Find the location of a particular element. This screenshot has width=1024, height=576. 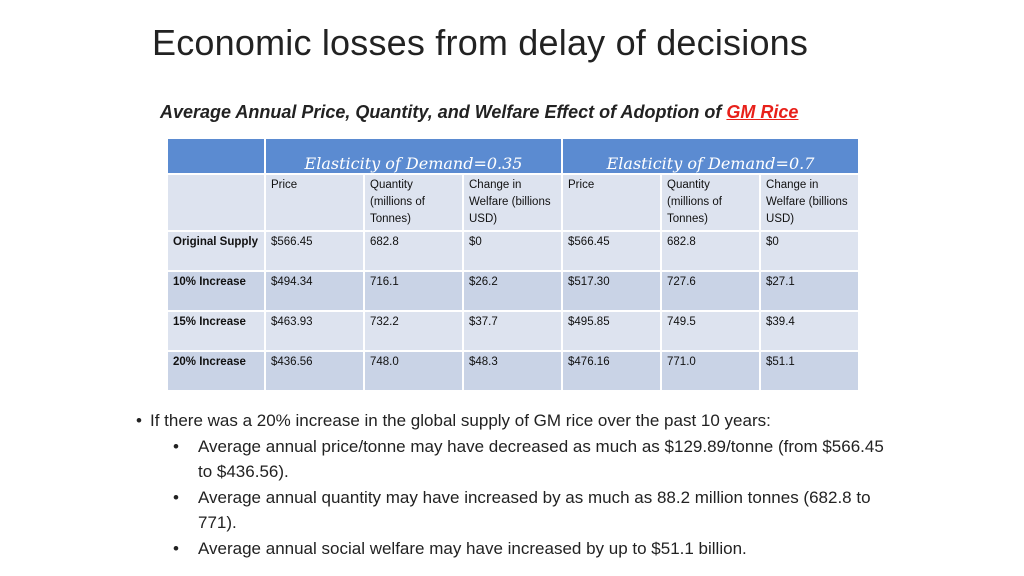

table-cell: $37.7 is located at coordinates (512, 331).